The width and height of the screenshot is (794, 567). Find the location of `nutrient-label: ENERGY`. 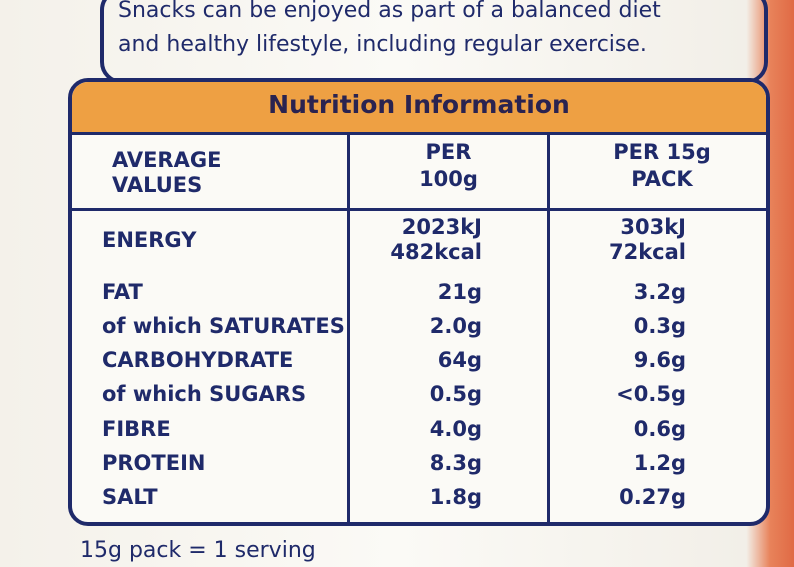

nutrient-label: ENERGY is located at coordinates (149, 240).